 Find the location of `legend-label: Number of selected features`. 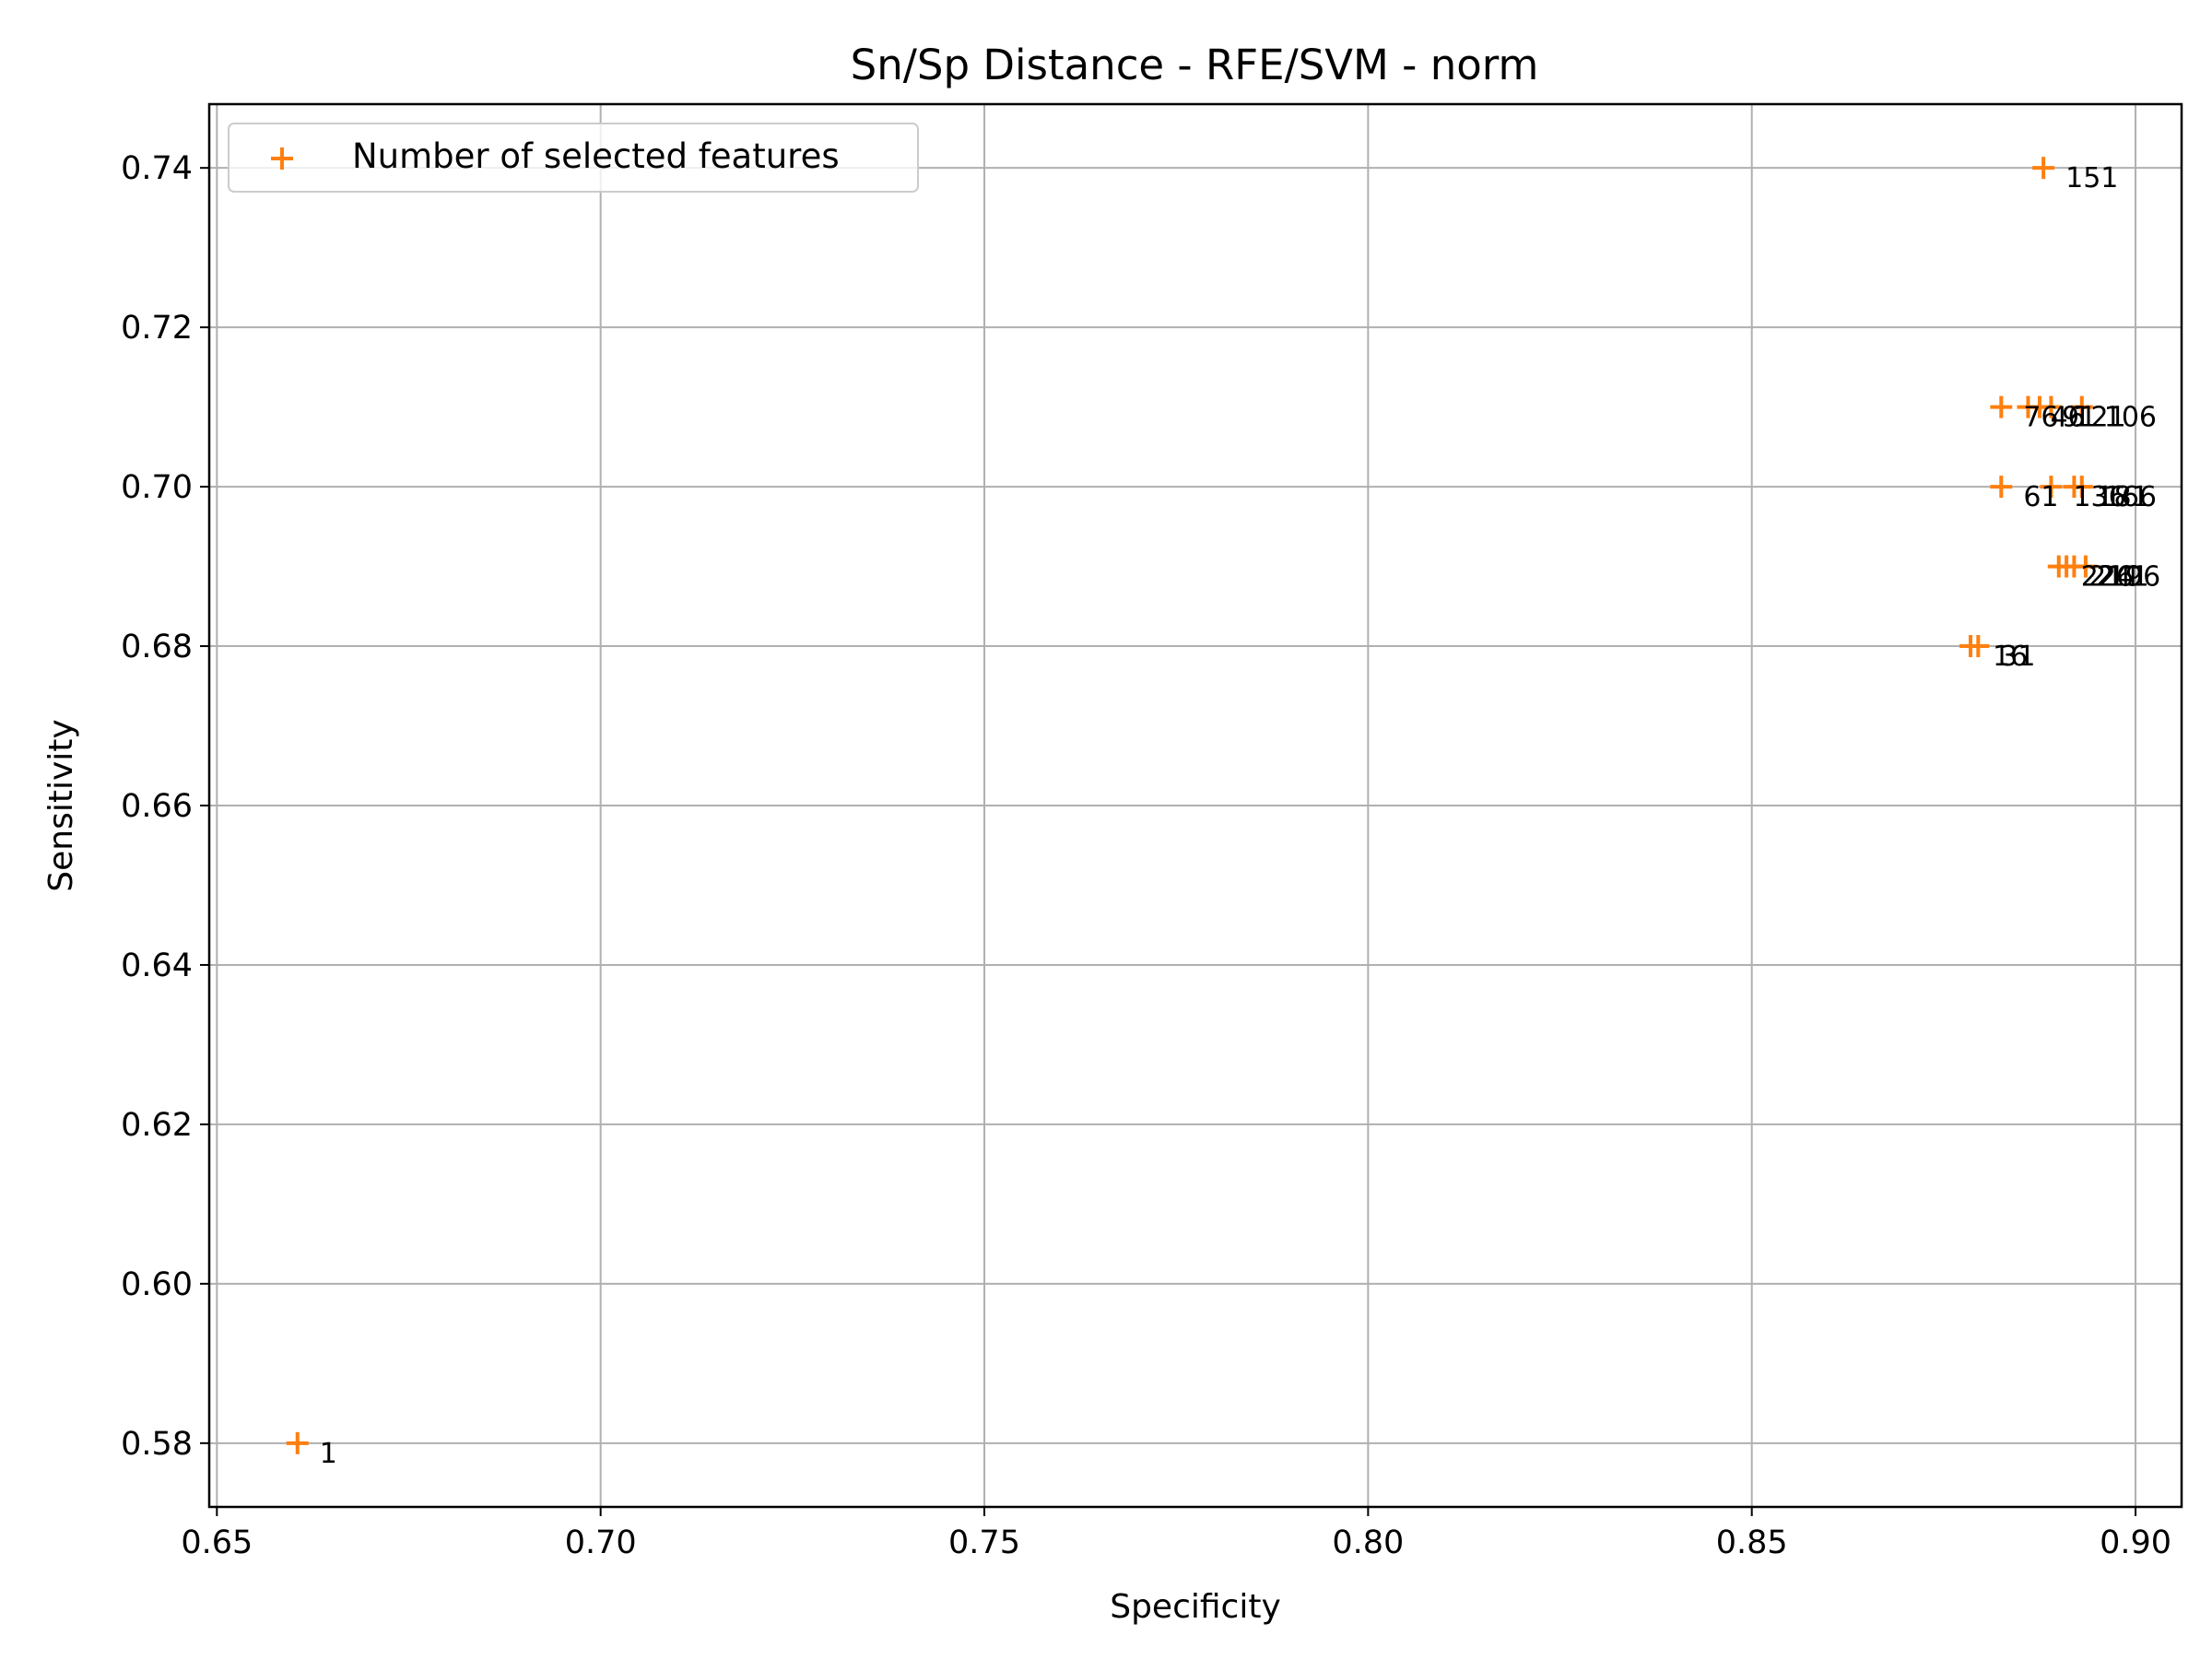

legend-label: Number of selected features is located at coordinates (596, 156).